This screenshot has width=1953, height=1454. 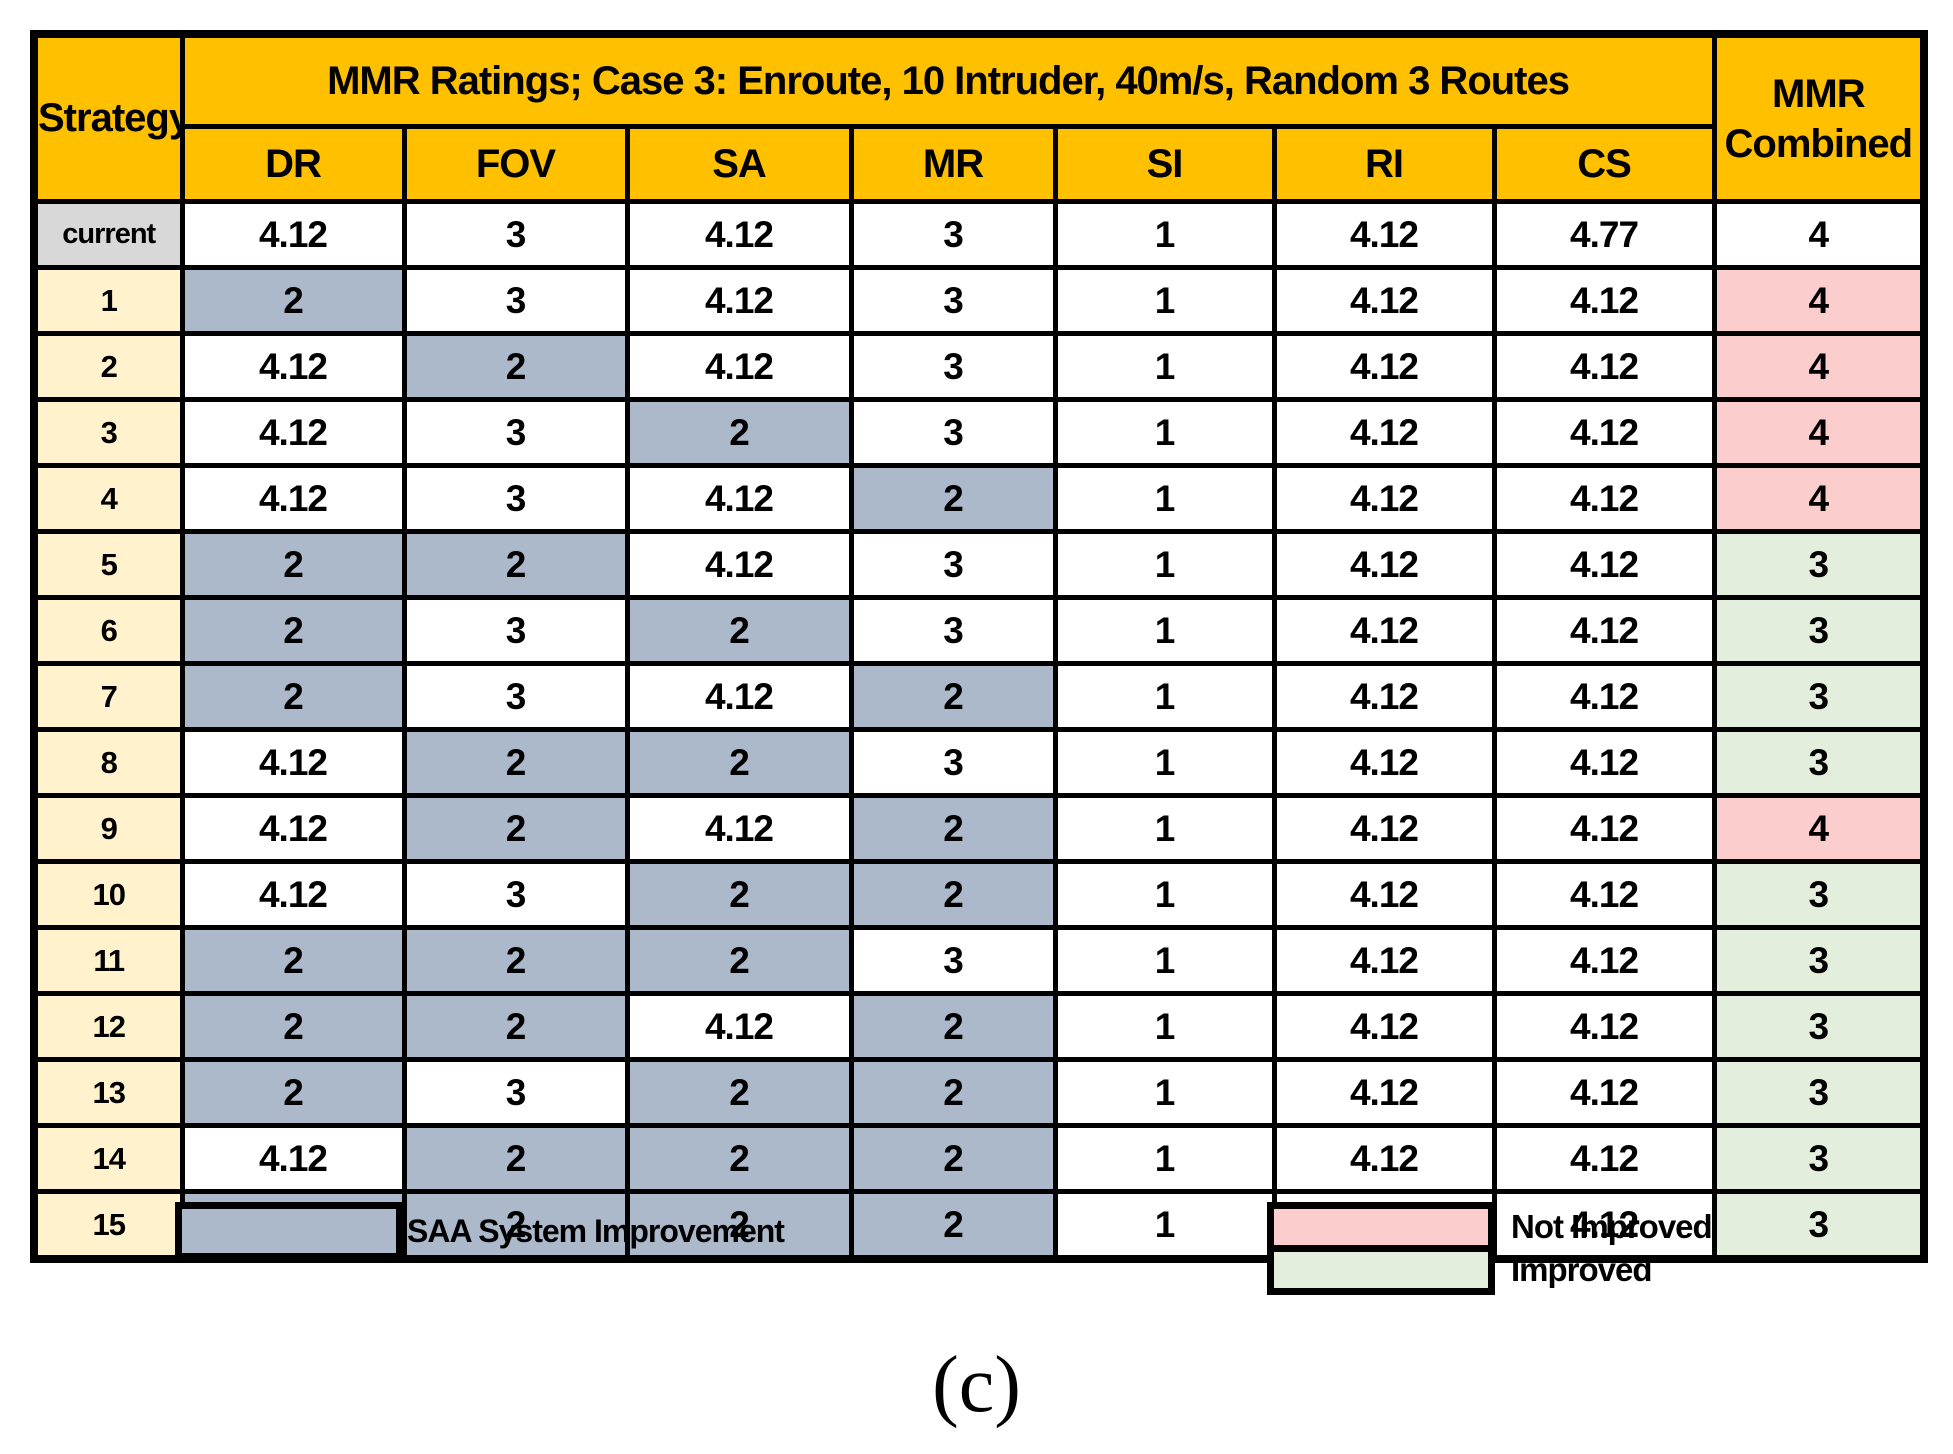 I want to click on column-header-fov: FOV, so click(x=515, y=164).